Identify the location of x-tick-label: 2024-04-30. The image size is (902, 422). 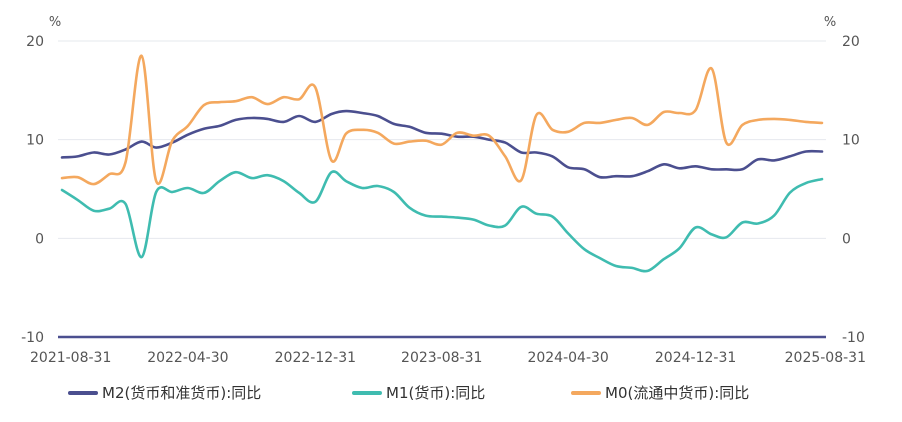
(567, 358).